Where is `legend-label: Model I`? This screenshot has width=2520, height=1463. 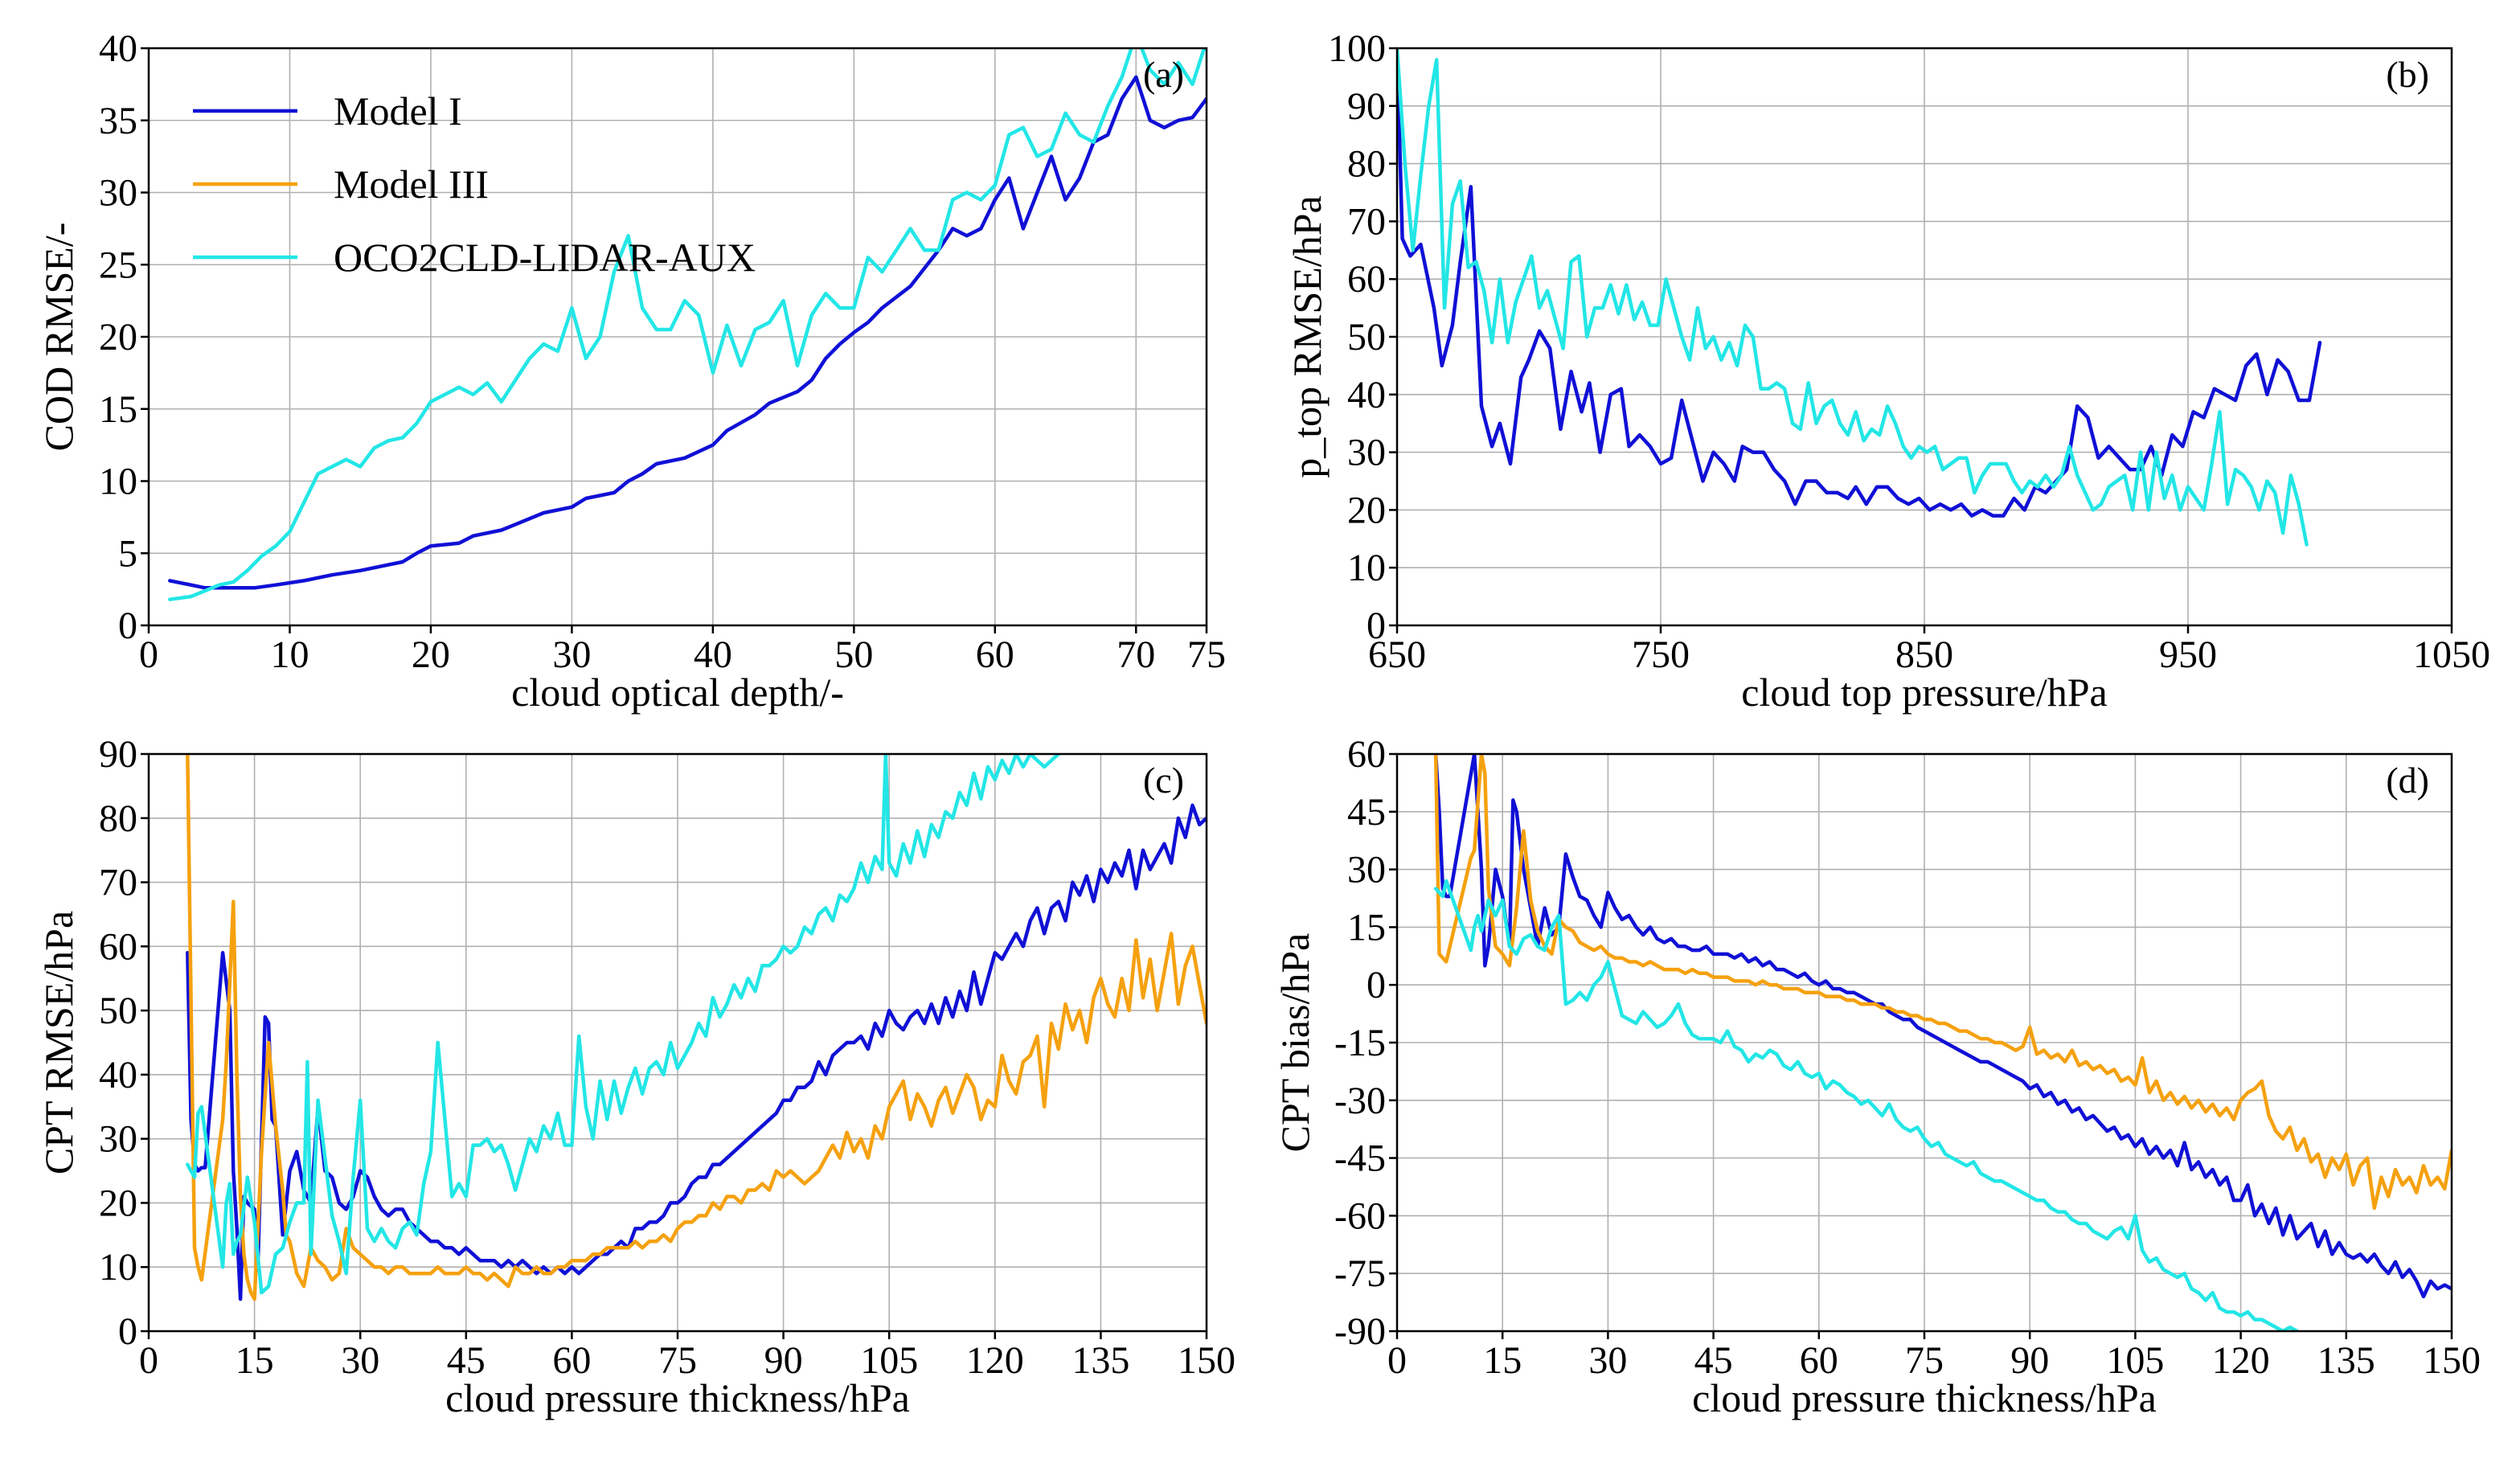 legend-label: Model I is located at coordinates (398, 111).